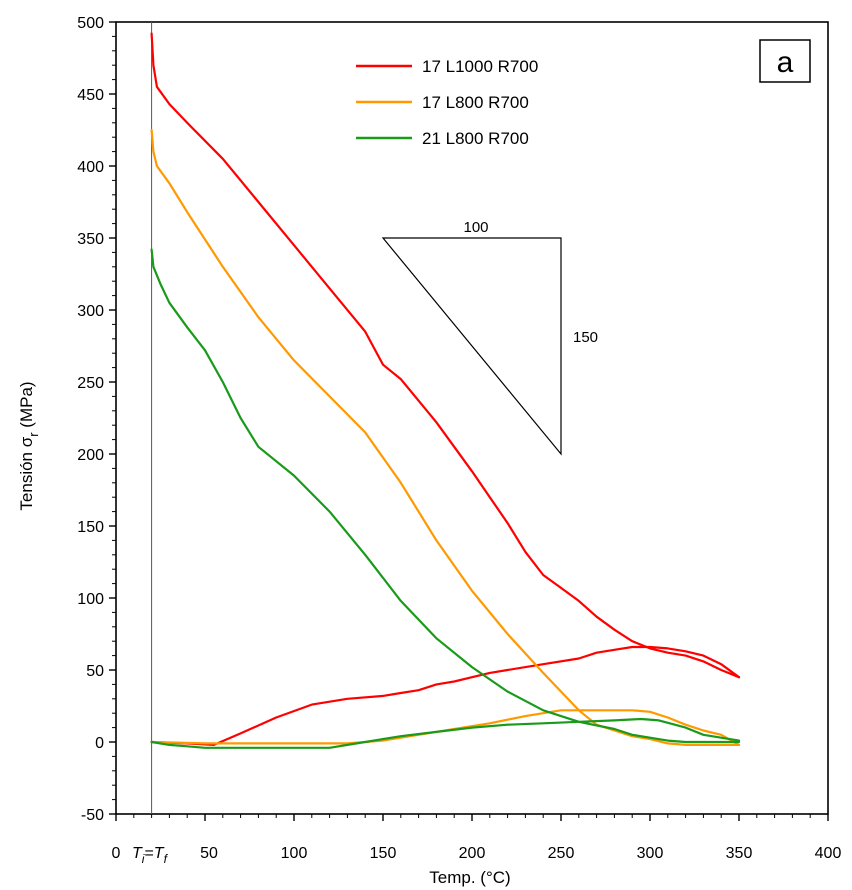 The height and width of the screenshot is (890, 852). What do you see at coordinates (90, 527) in the screenshot?
I see `y-tick-label: 150` at bounding box center [90, 527].